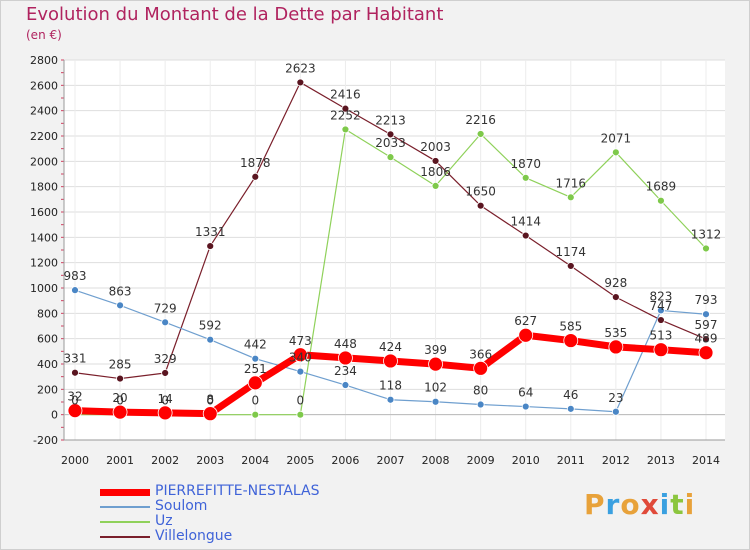 This screenshot has width=750, height=550. I want to click on data-label-villelongue: 747, so click(660, 306).